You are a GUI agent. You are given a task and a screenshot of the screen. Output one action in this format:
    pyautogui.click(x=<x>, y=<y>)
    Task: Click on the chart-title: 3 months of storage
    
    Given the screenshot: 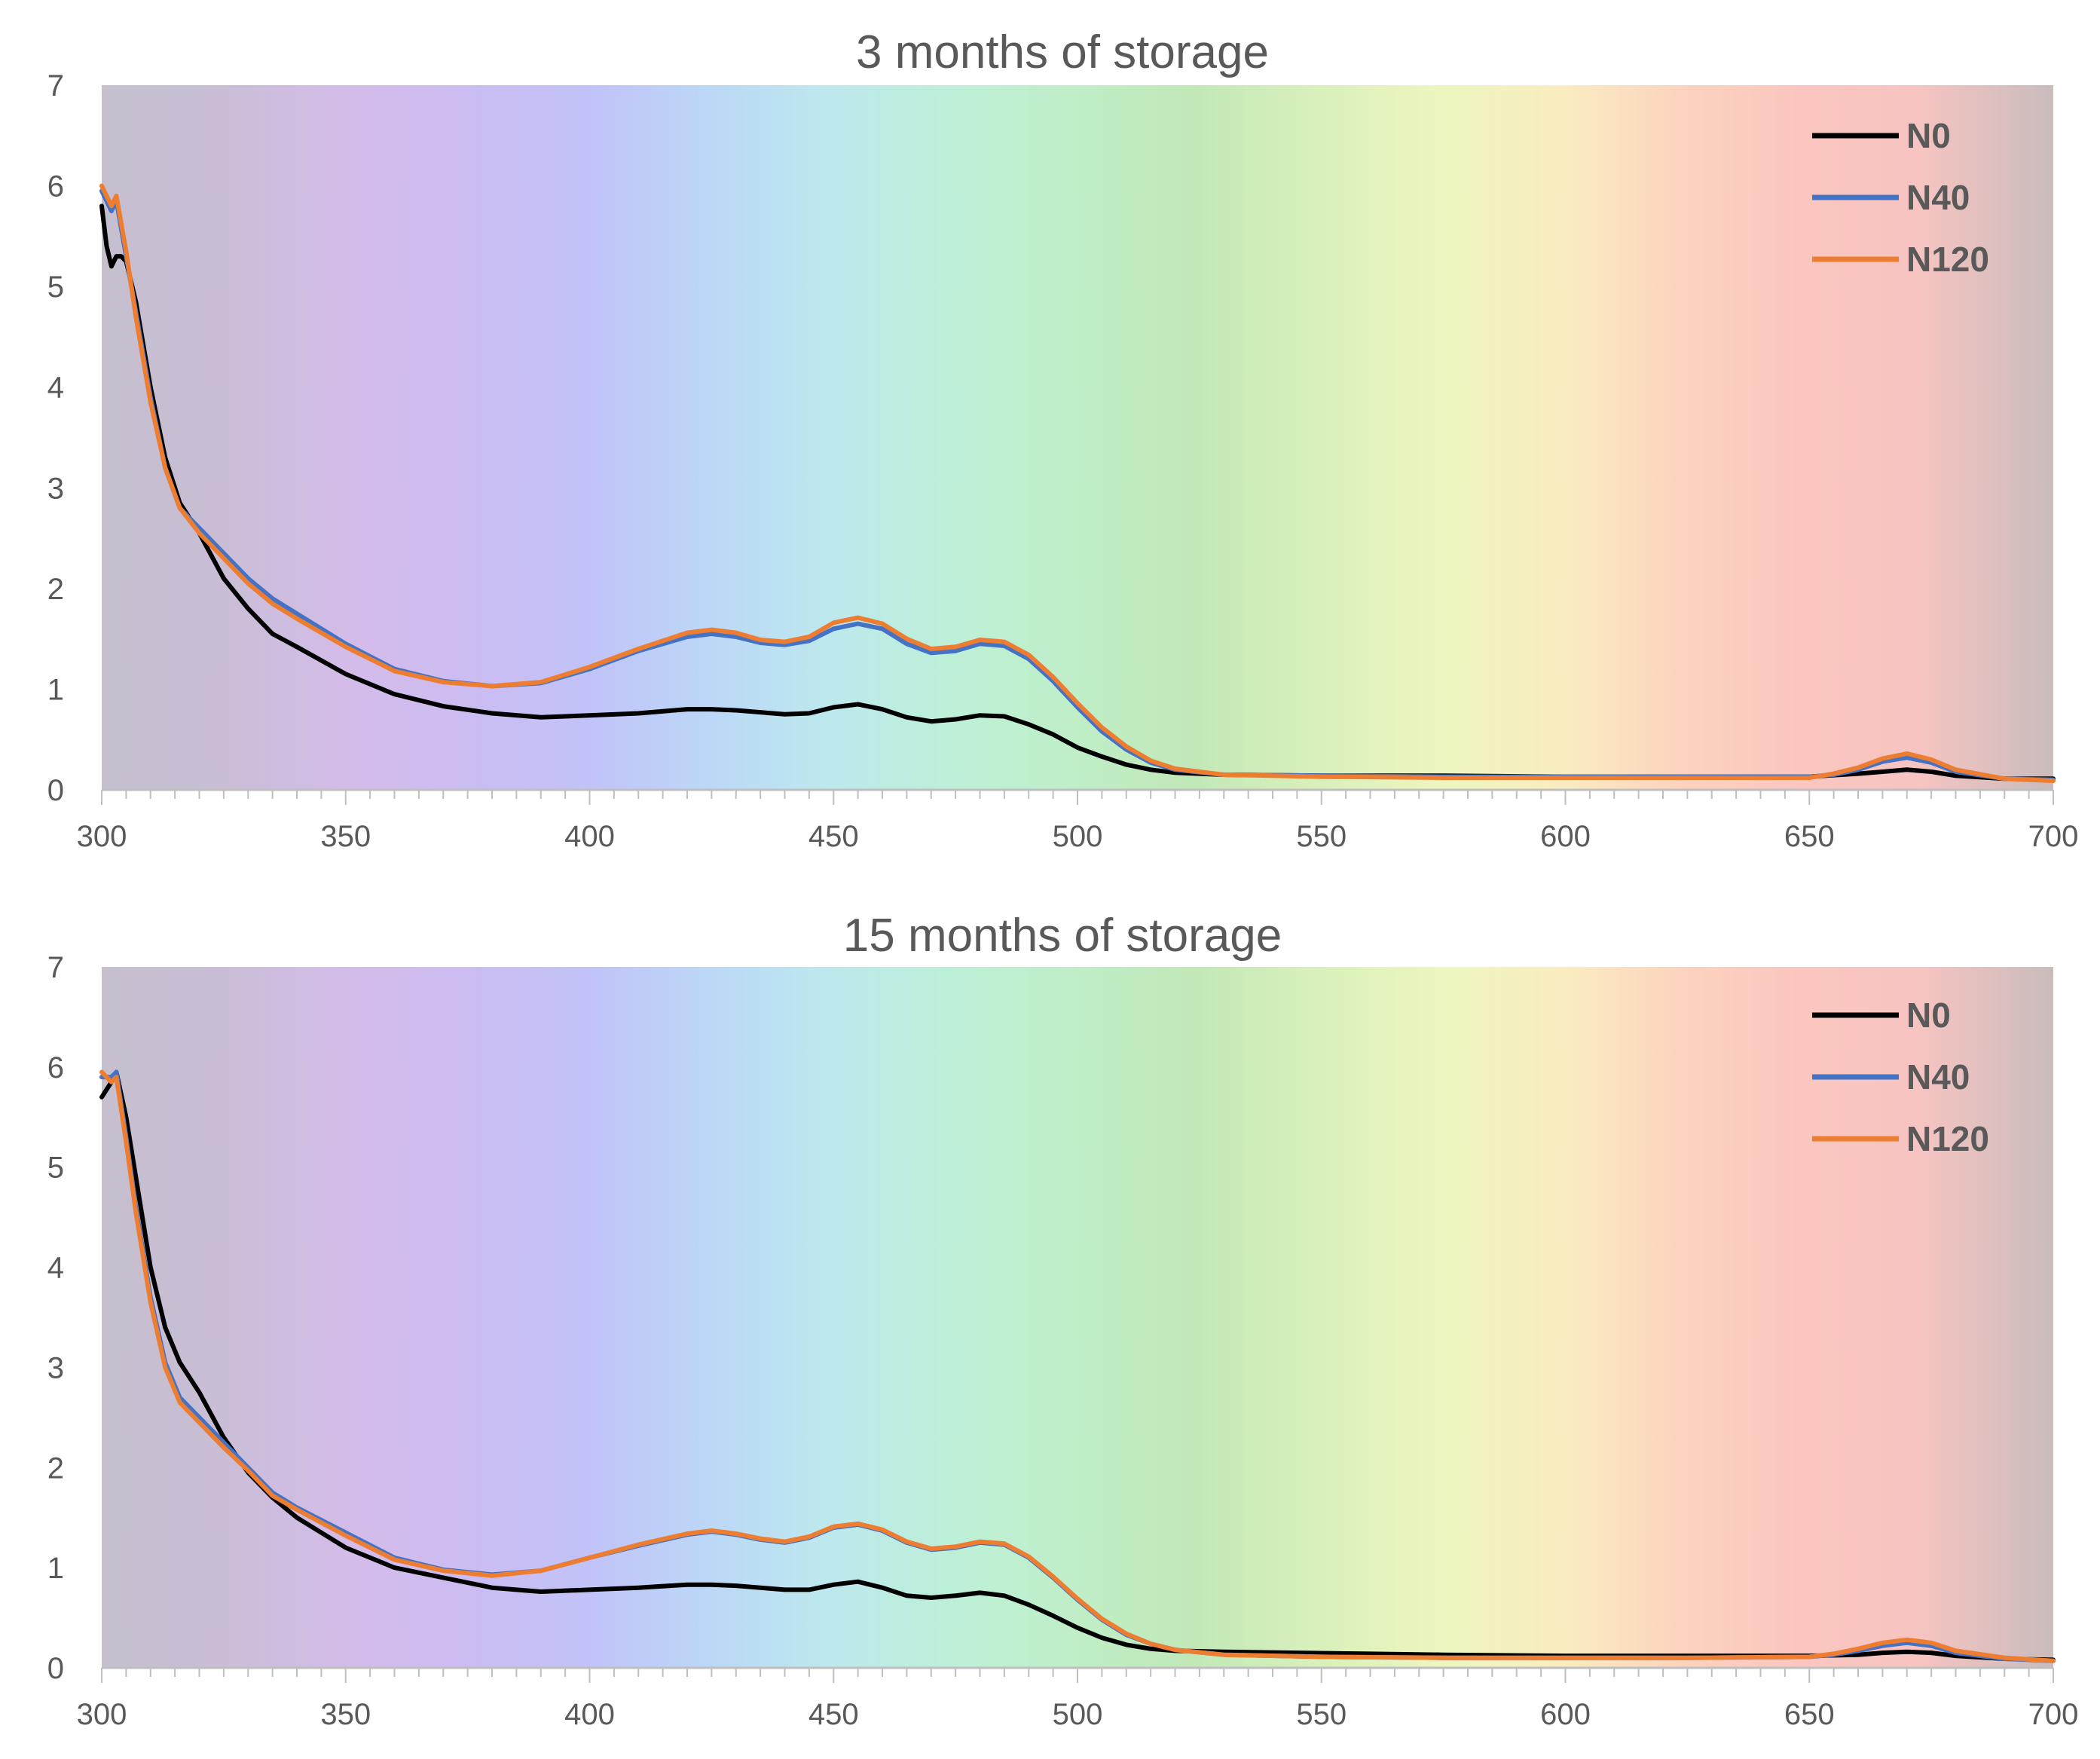 What is the action you would take?
    pyautogui.click(x=1062, y=52)
    